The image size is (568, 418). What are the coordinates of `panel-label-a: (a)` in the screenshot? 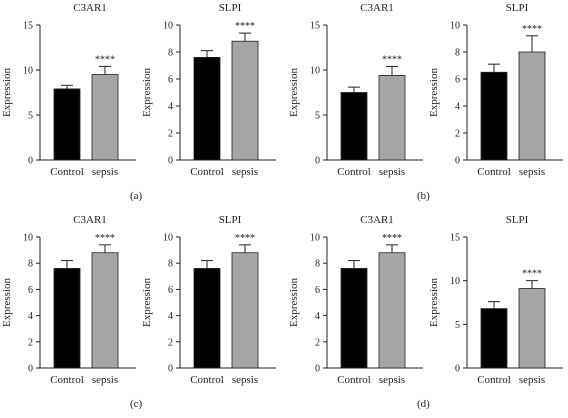 It's located at (136, 196).